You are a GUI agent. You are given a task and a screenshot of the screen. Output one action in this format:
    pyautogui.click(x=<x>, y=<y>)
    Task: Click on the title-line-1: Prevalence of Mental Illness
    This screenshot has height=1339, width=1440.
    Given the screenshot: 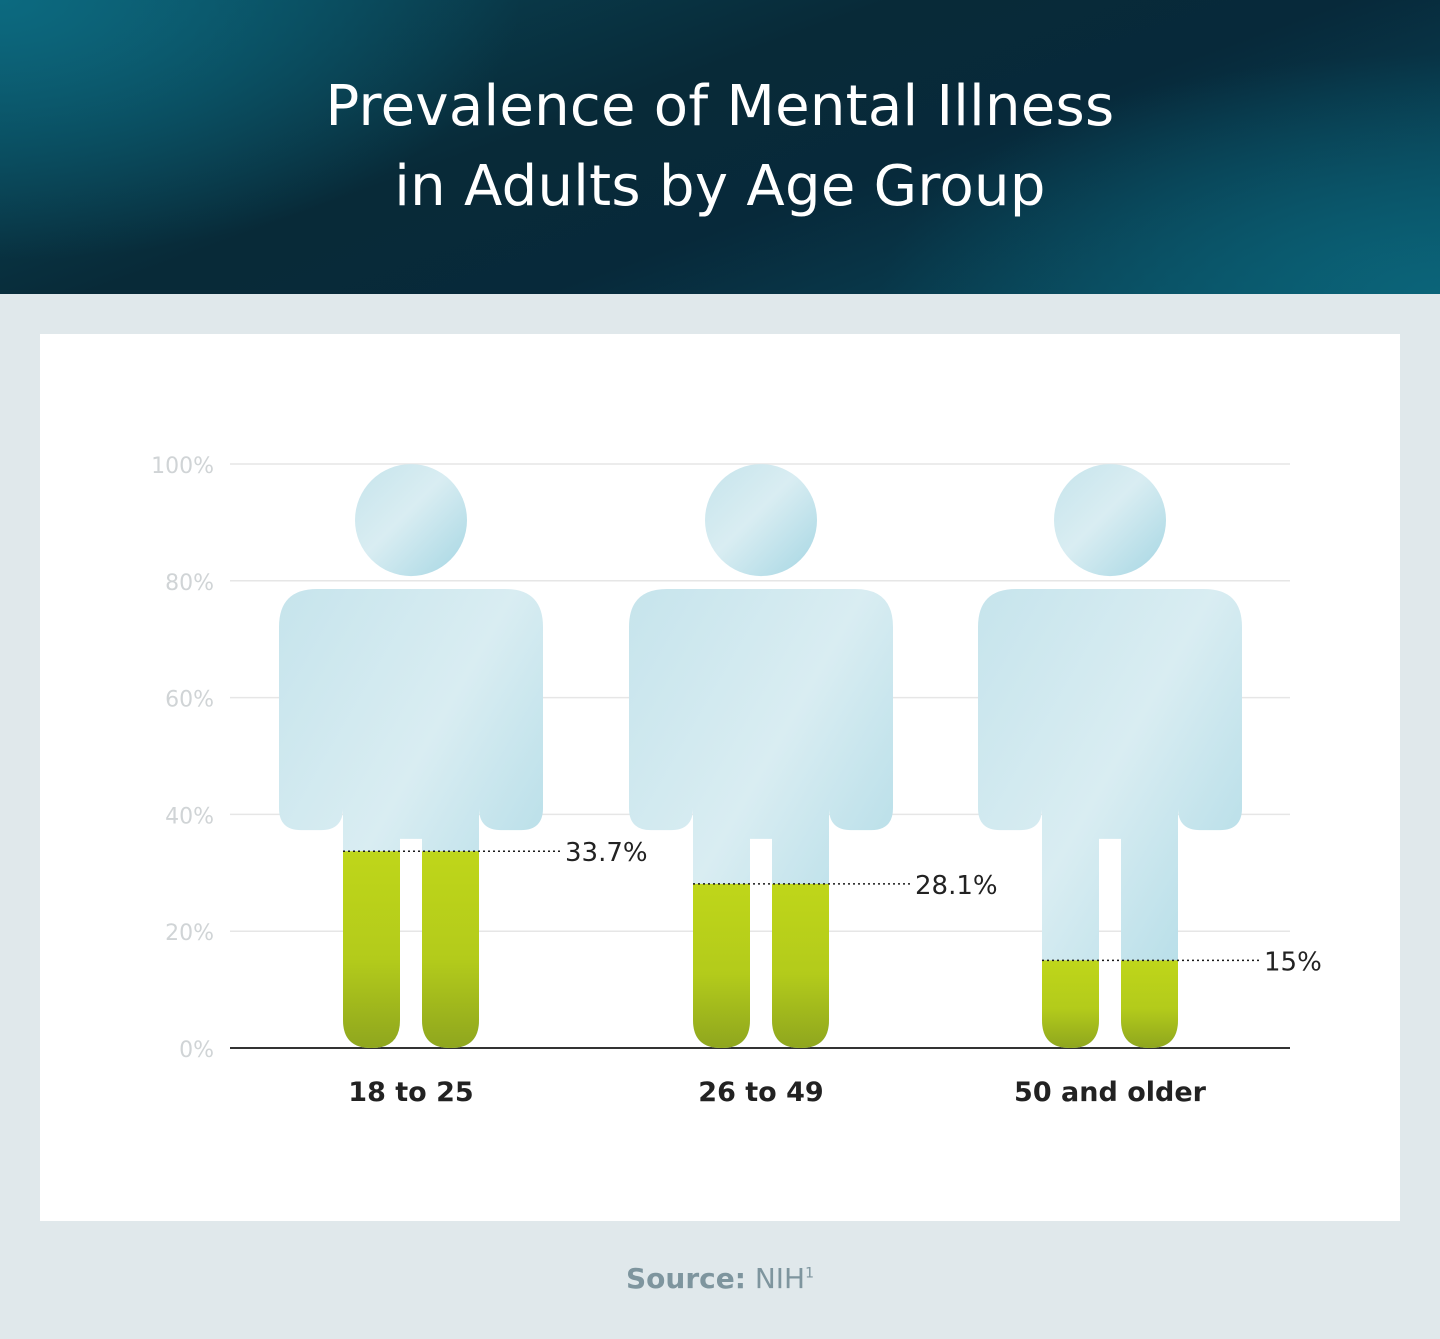 What is the action you would take?
    pyautogui.click(x=720, y=106)
    